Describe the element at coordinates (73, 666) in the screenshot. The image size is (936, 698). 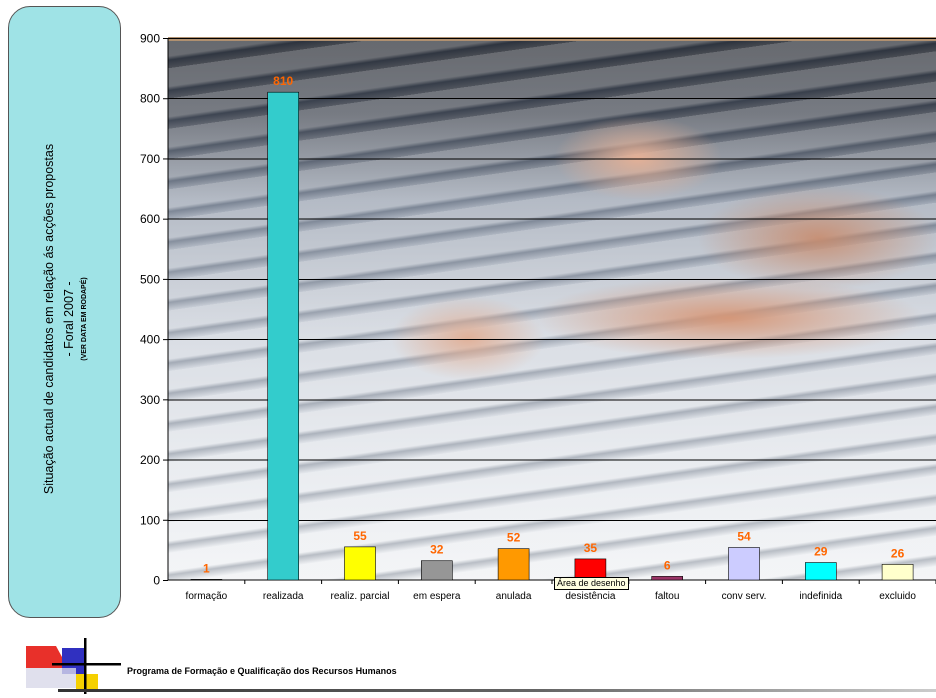
I see `program-logo` at that location.